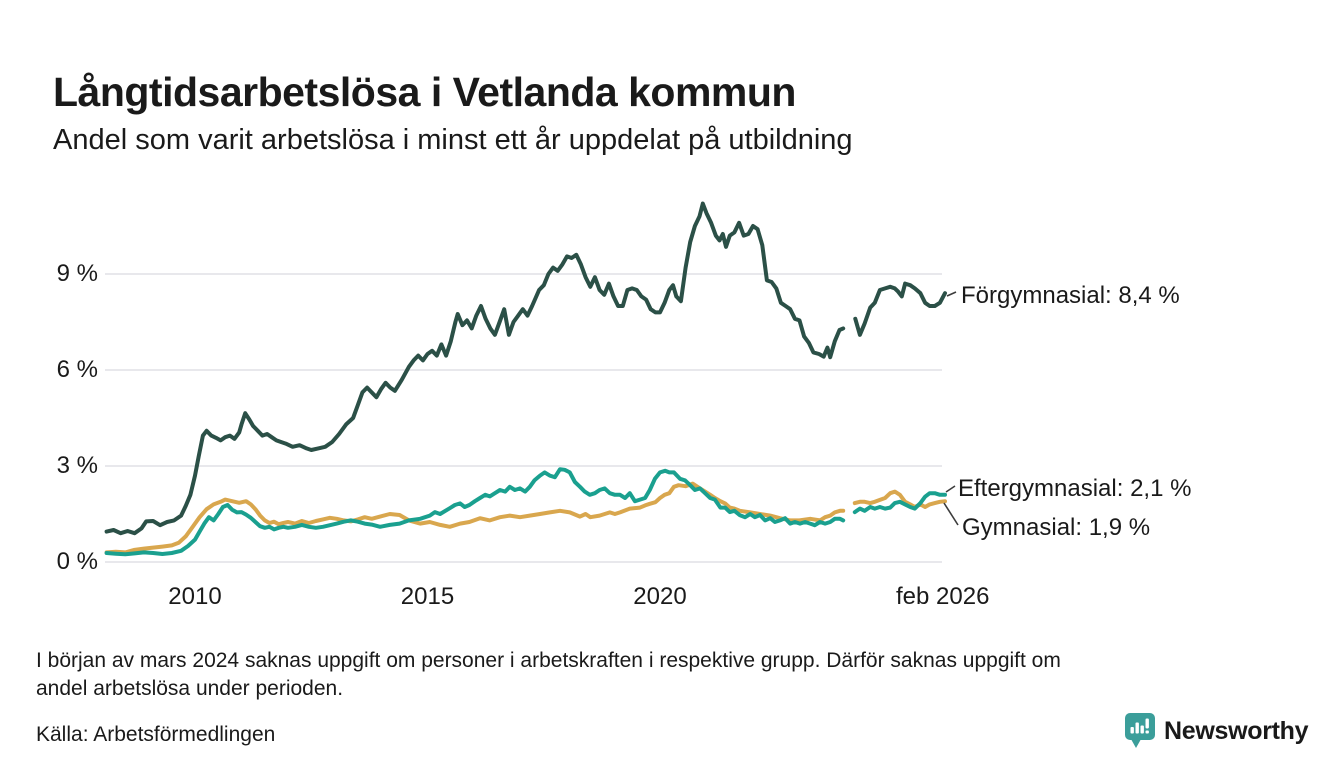  Describe the element at coordinates (899, 499) in the screenshot. I see `series-line-gymnasial-seg2` at that location.